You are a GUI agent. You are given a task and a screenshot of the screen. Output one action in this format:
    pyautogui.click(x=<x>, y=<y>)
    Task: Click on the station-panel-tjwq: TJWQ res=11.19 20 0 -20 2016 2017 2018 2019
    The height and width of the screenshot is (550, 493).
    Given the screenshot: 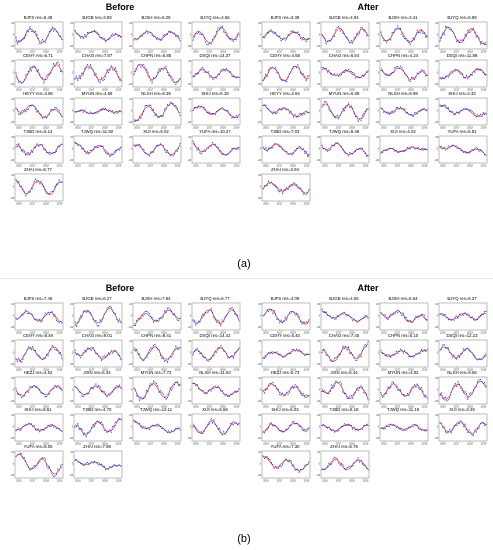 What is the action you would take?
    pyautogui.click(x=401, y=427)
    